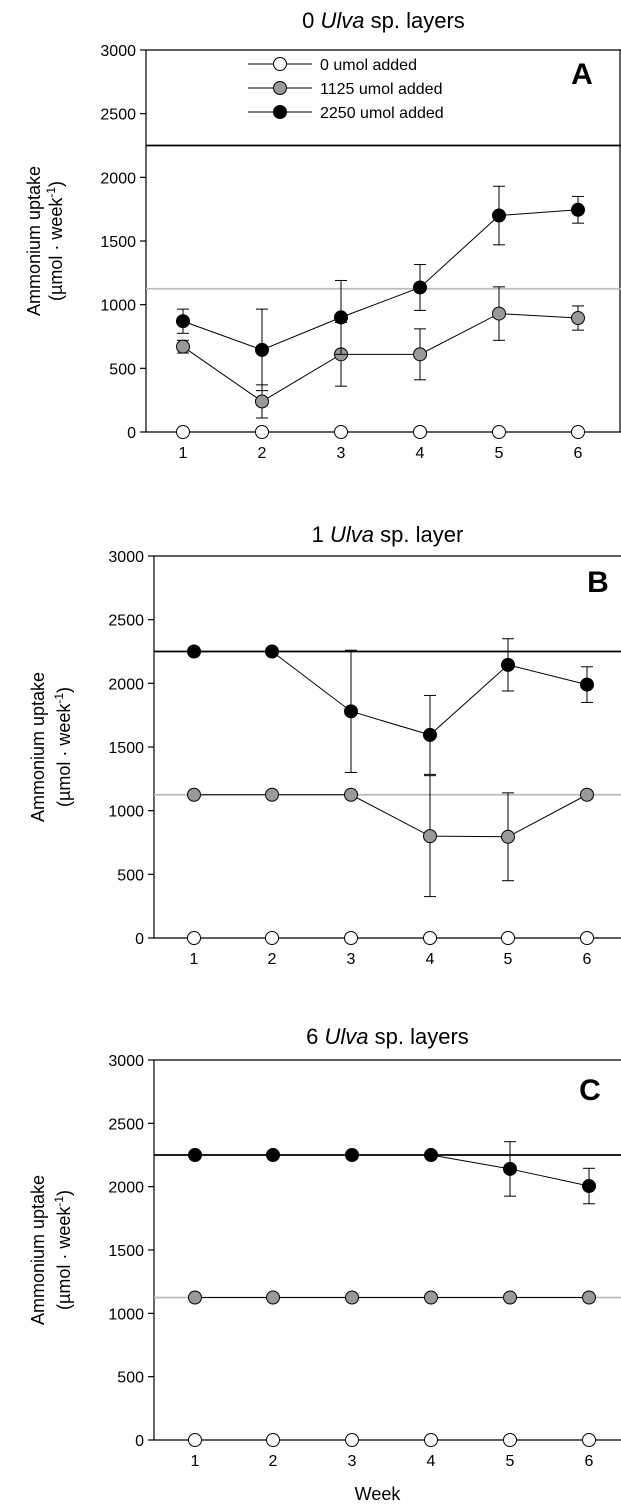  Describe the element at coordinates (381, 89) in the screenshot. I see `legend-label: 1125 umol added` at that location.